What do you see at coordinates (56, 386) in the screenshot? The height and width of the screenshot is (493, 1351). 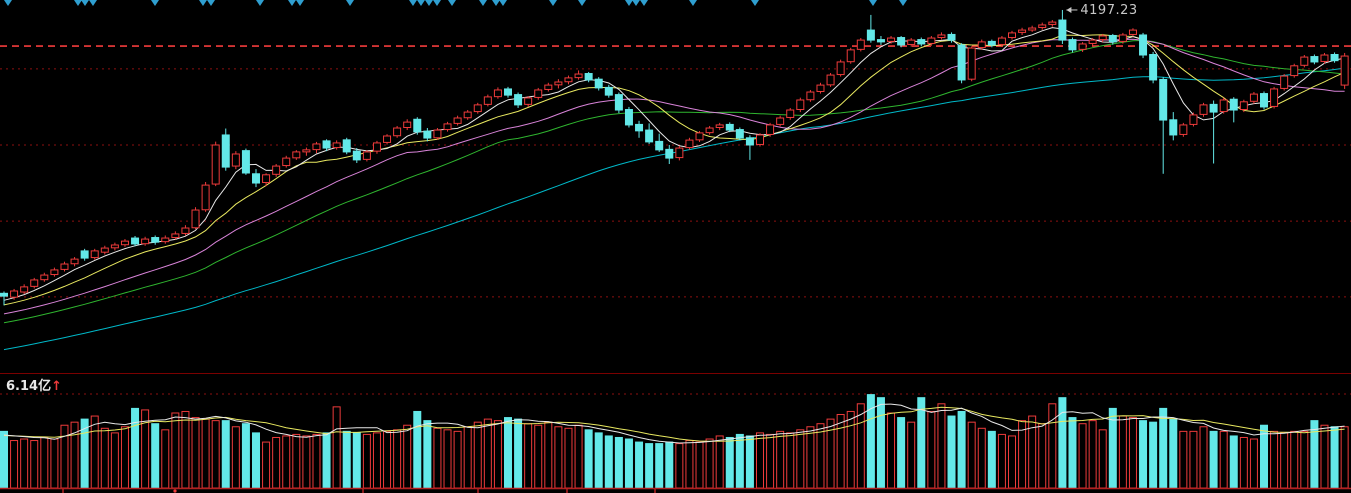 I see `volume-up-arrow-icon: ↑` at bounding box center [56, 386].